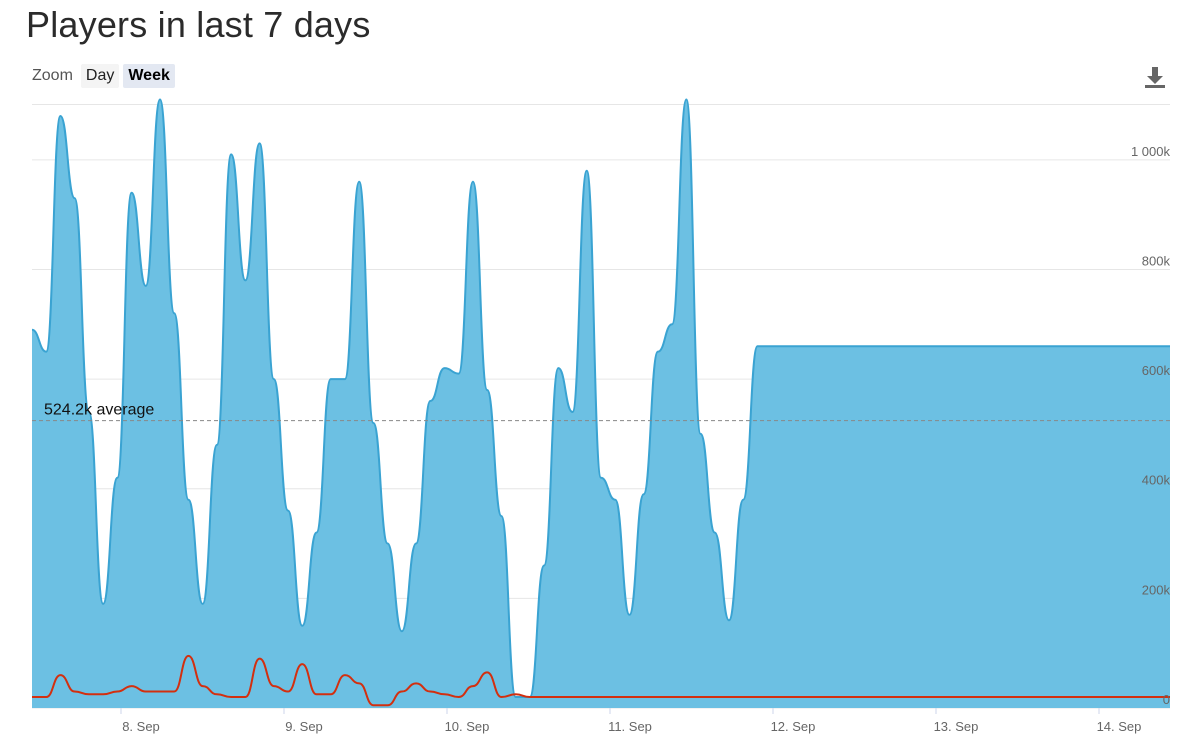  I want to click on x-tick-label: 8. Sep, so click(141, 726).